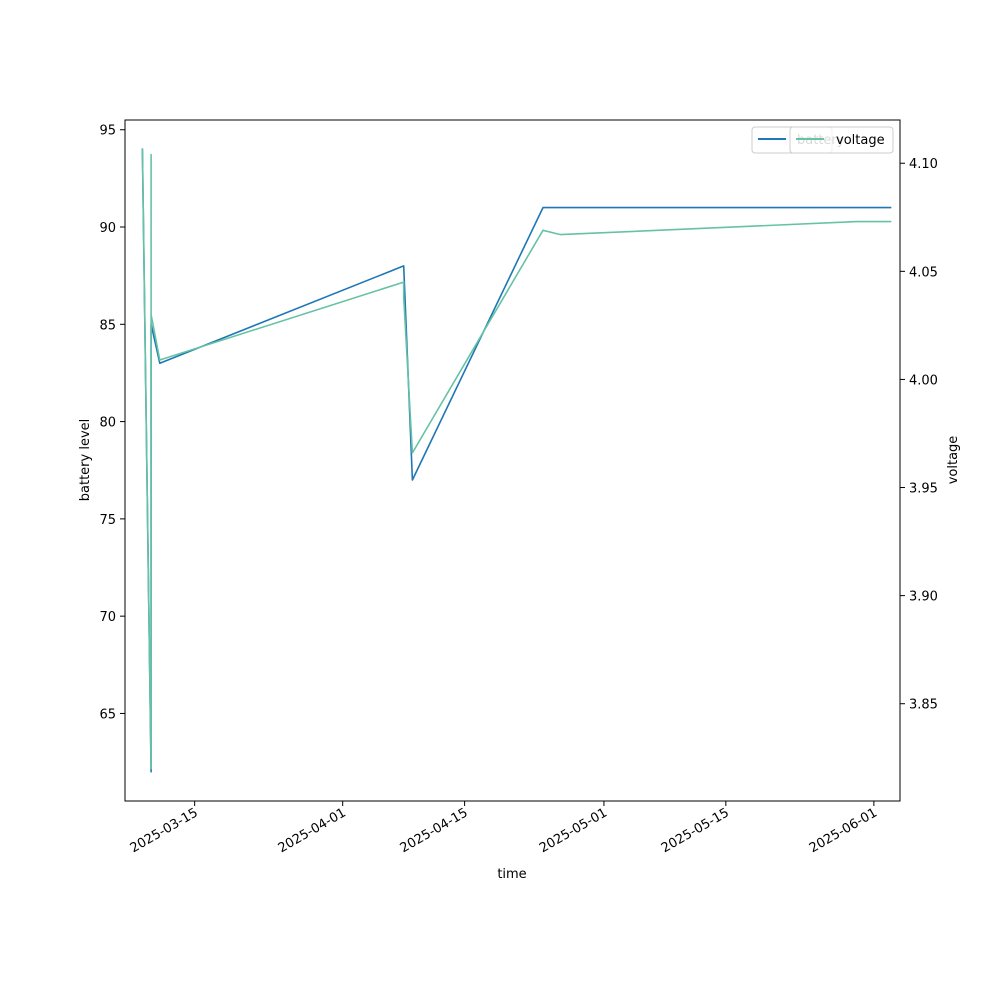  What do you see at coordinates (107, 131) in the screenshot?
I see `y-tick-label-6: 95` at bounding box center [107, 131].